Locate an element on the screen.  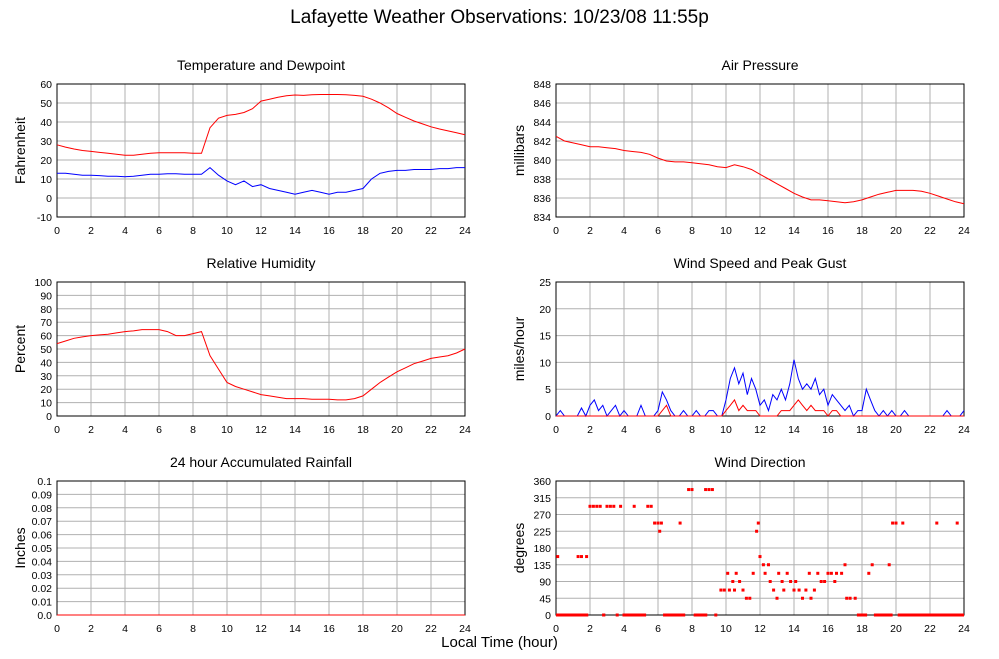
y-tick-label: 848 is located at coordinates (542, 85).